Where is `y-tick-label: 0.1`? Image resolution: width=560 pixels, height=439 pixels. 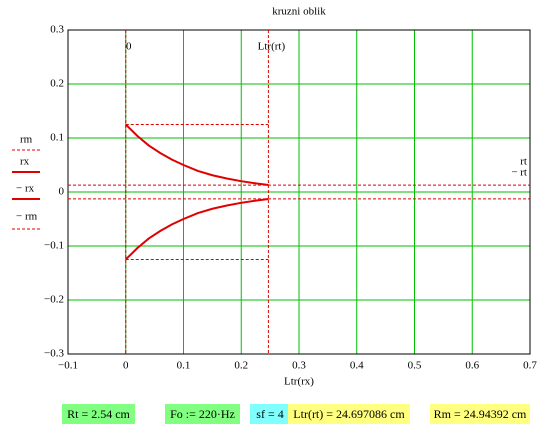
y-tick-label: 0.1 is located at coordinates (57, 138).